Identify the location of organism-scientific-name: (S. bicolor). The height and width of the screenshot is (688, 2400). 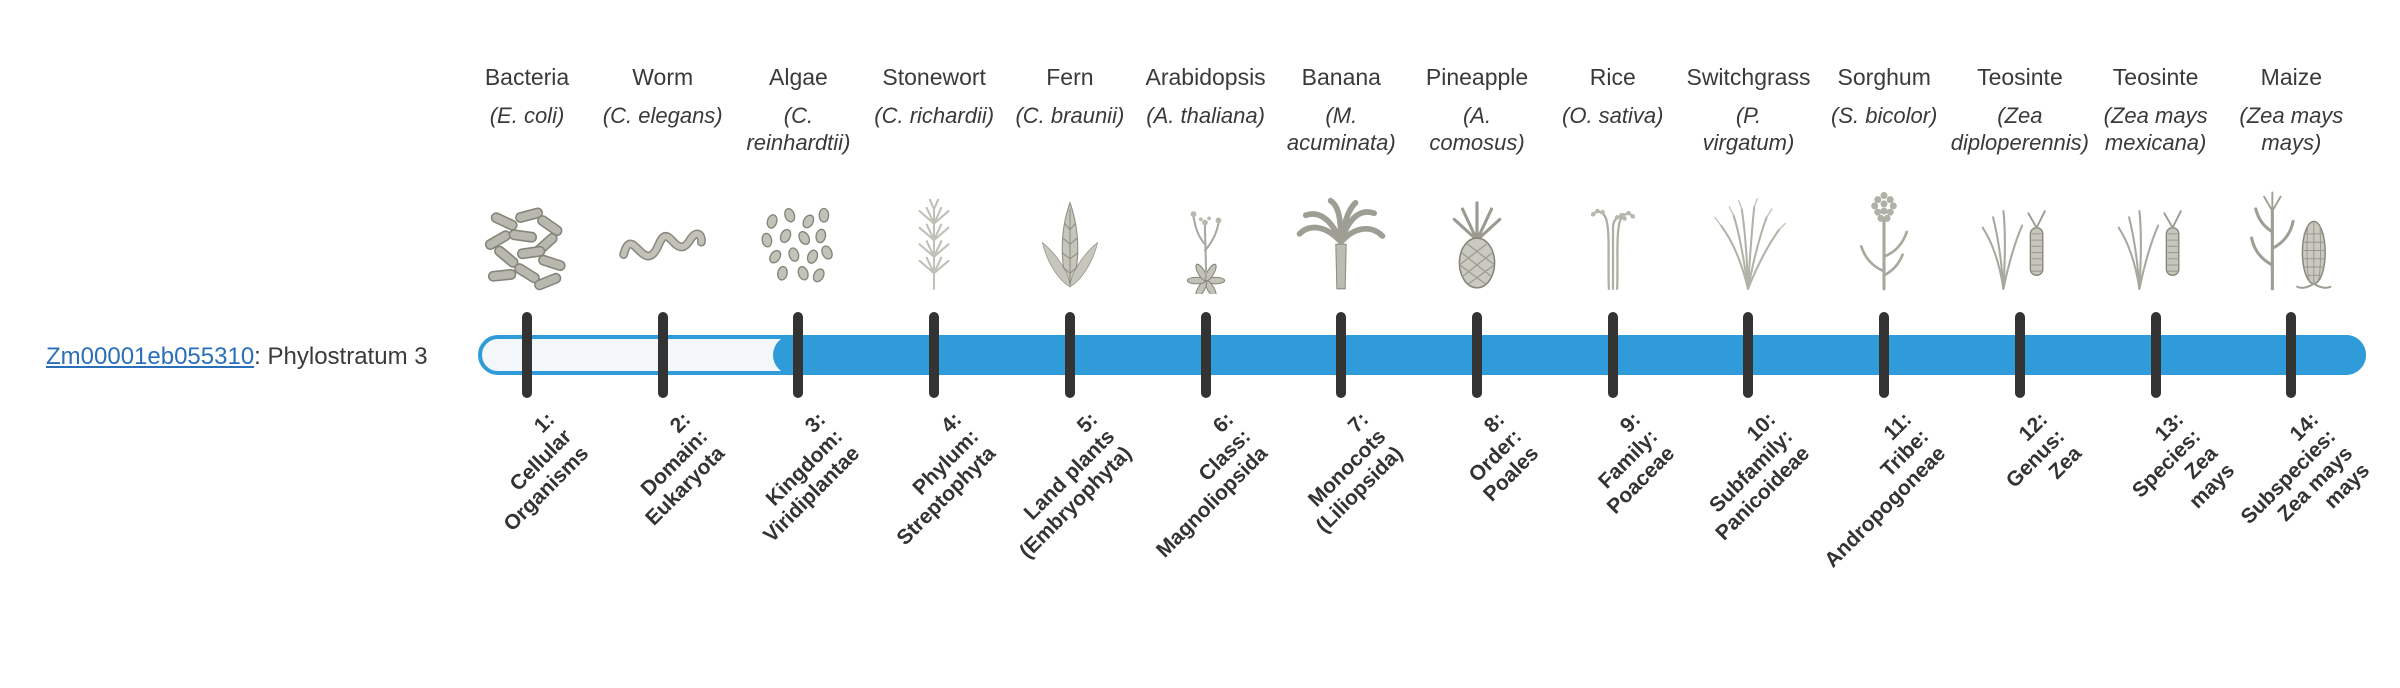
(1884, 115).